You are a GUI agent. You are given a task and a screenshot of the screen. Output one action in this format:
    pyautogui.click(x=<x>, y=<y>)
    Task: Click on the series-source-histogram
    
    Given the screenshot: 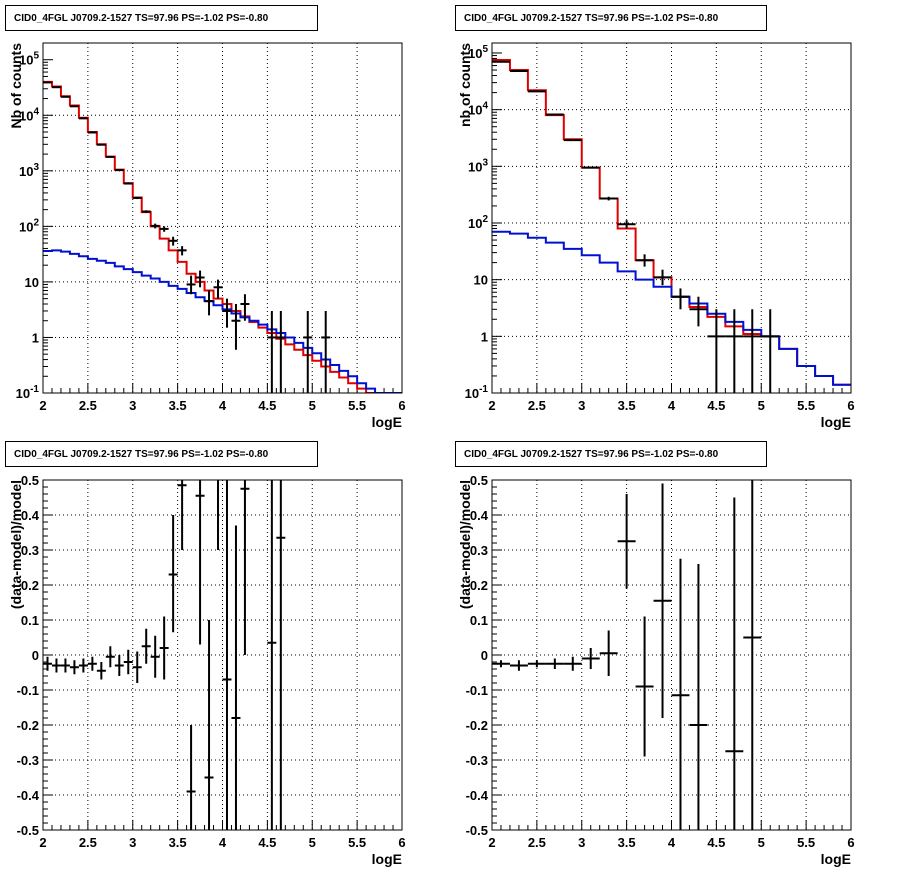 What is the action you would take?
    pyautogui.click(x=222, y=321)
    